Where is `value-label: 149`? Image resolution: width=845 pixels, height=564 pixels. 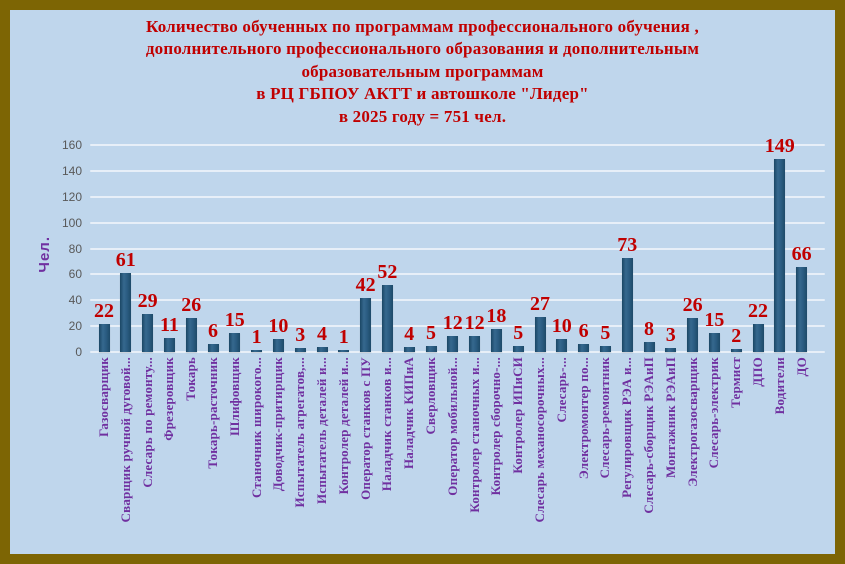
value-label: 149 is located at coordinates (779, 146).